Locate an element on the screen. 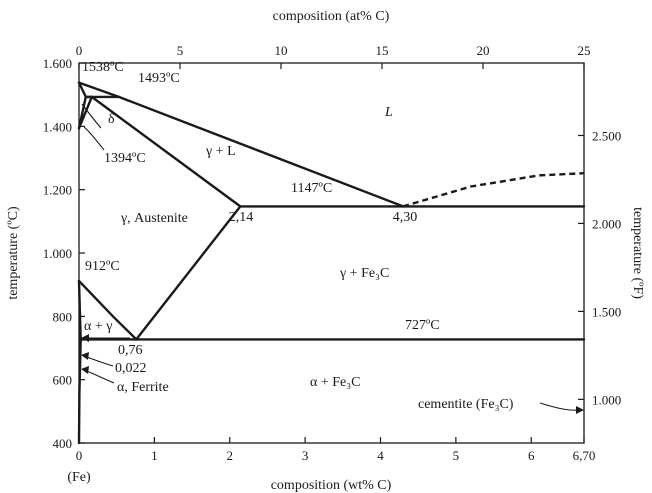  phase-line-liquidus-right is located at coordinates (493, 190).